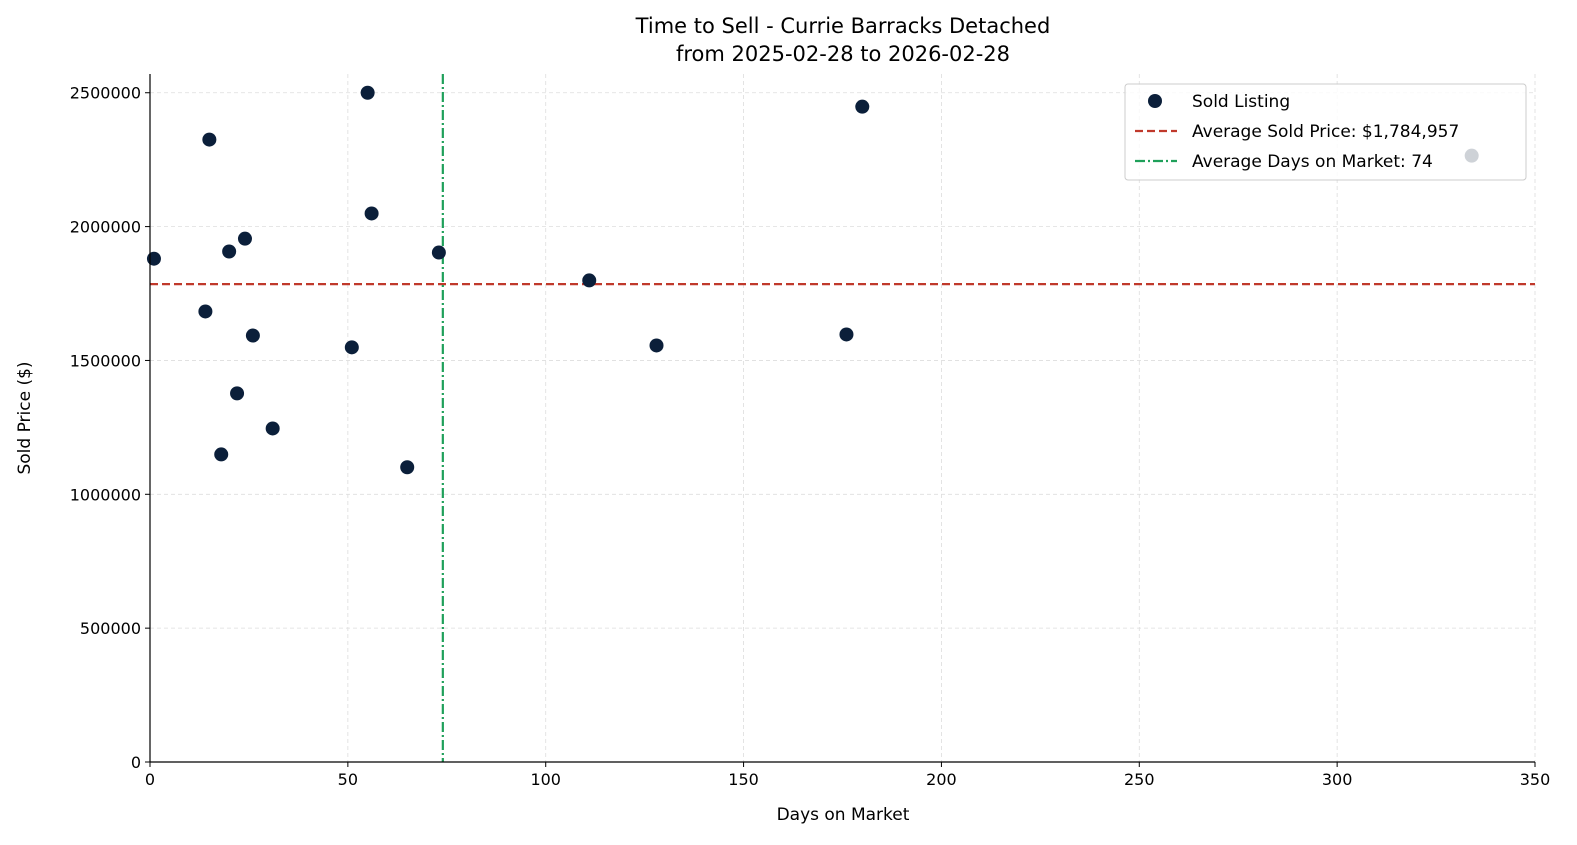 The height and width of the screenshot is (845, 1577). What do you see at coordinates (843, 815) in the screenshot?
I see `x-axis-label: Days on Market` at bounding box center [843, 815].